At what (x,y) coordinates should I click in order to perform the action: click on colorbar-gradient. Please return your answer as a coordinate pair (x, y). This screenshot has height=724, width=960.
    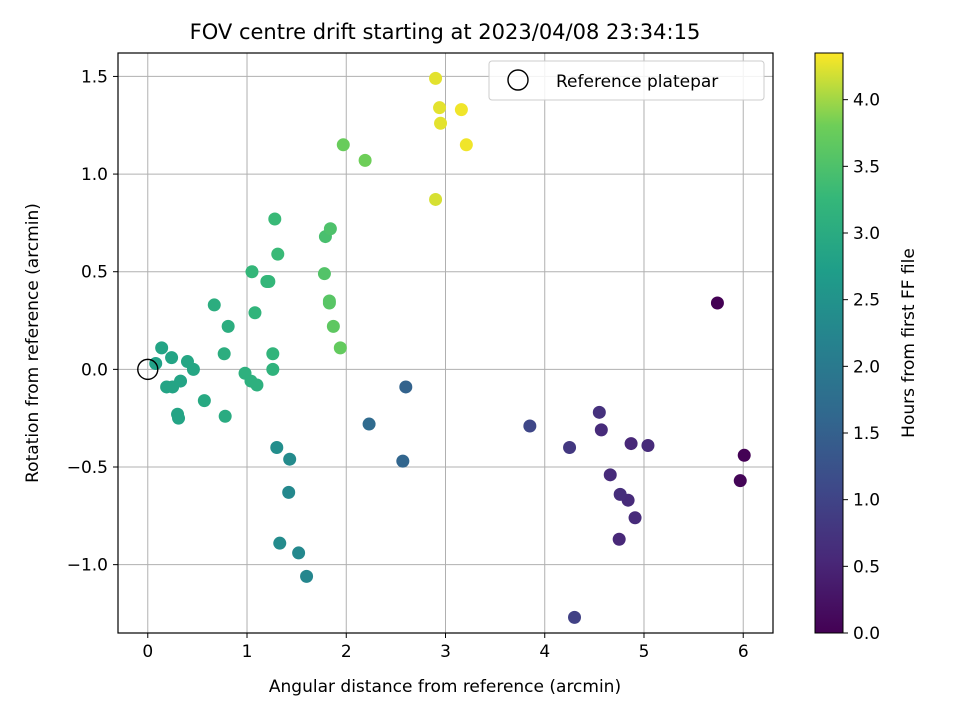
    Looking at the image, I should click on (829, 343).